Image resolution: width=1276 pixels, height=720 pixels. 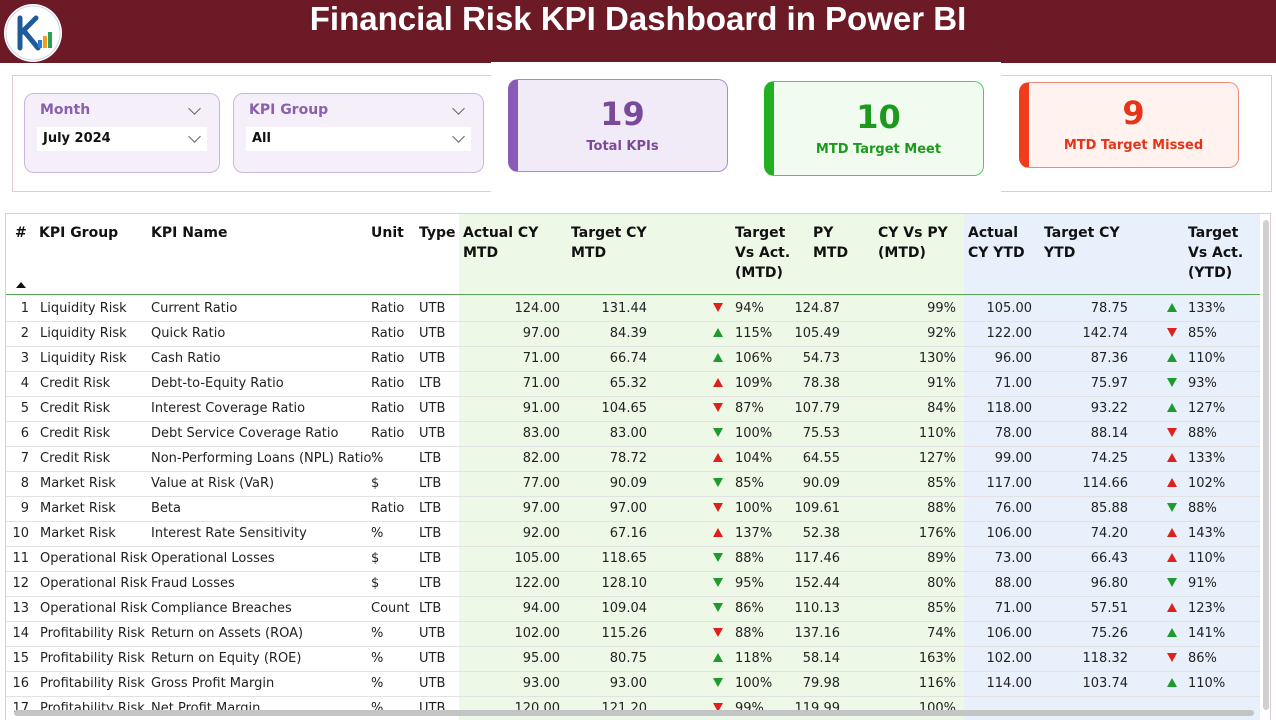 What do you see at coordinates (1013, 433) in the screenshot?
I see `table-cell: 78.00` at bounding box center [1013, 433].